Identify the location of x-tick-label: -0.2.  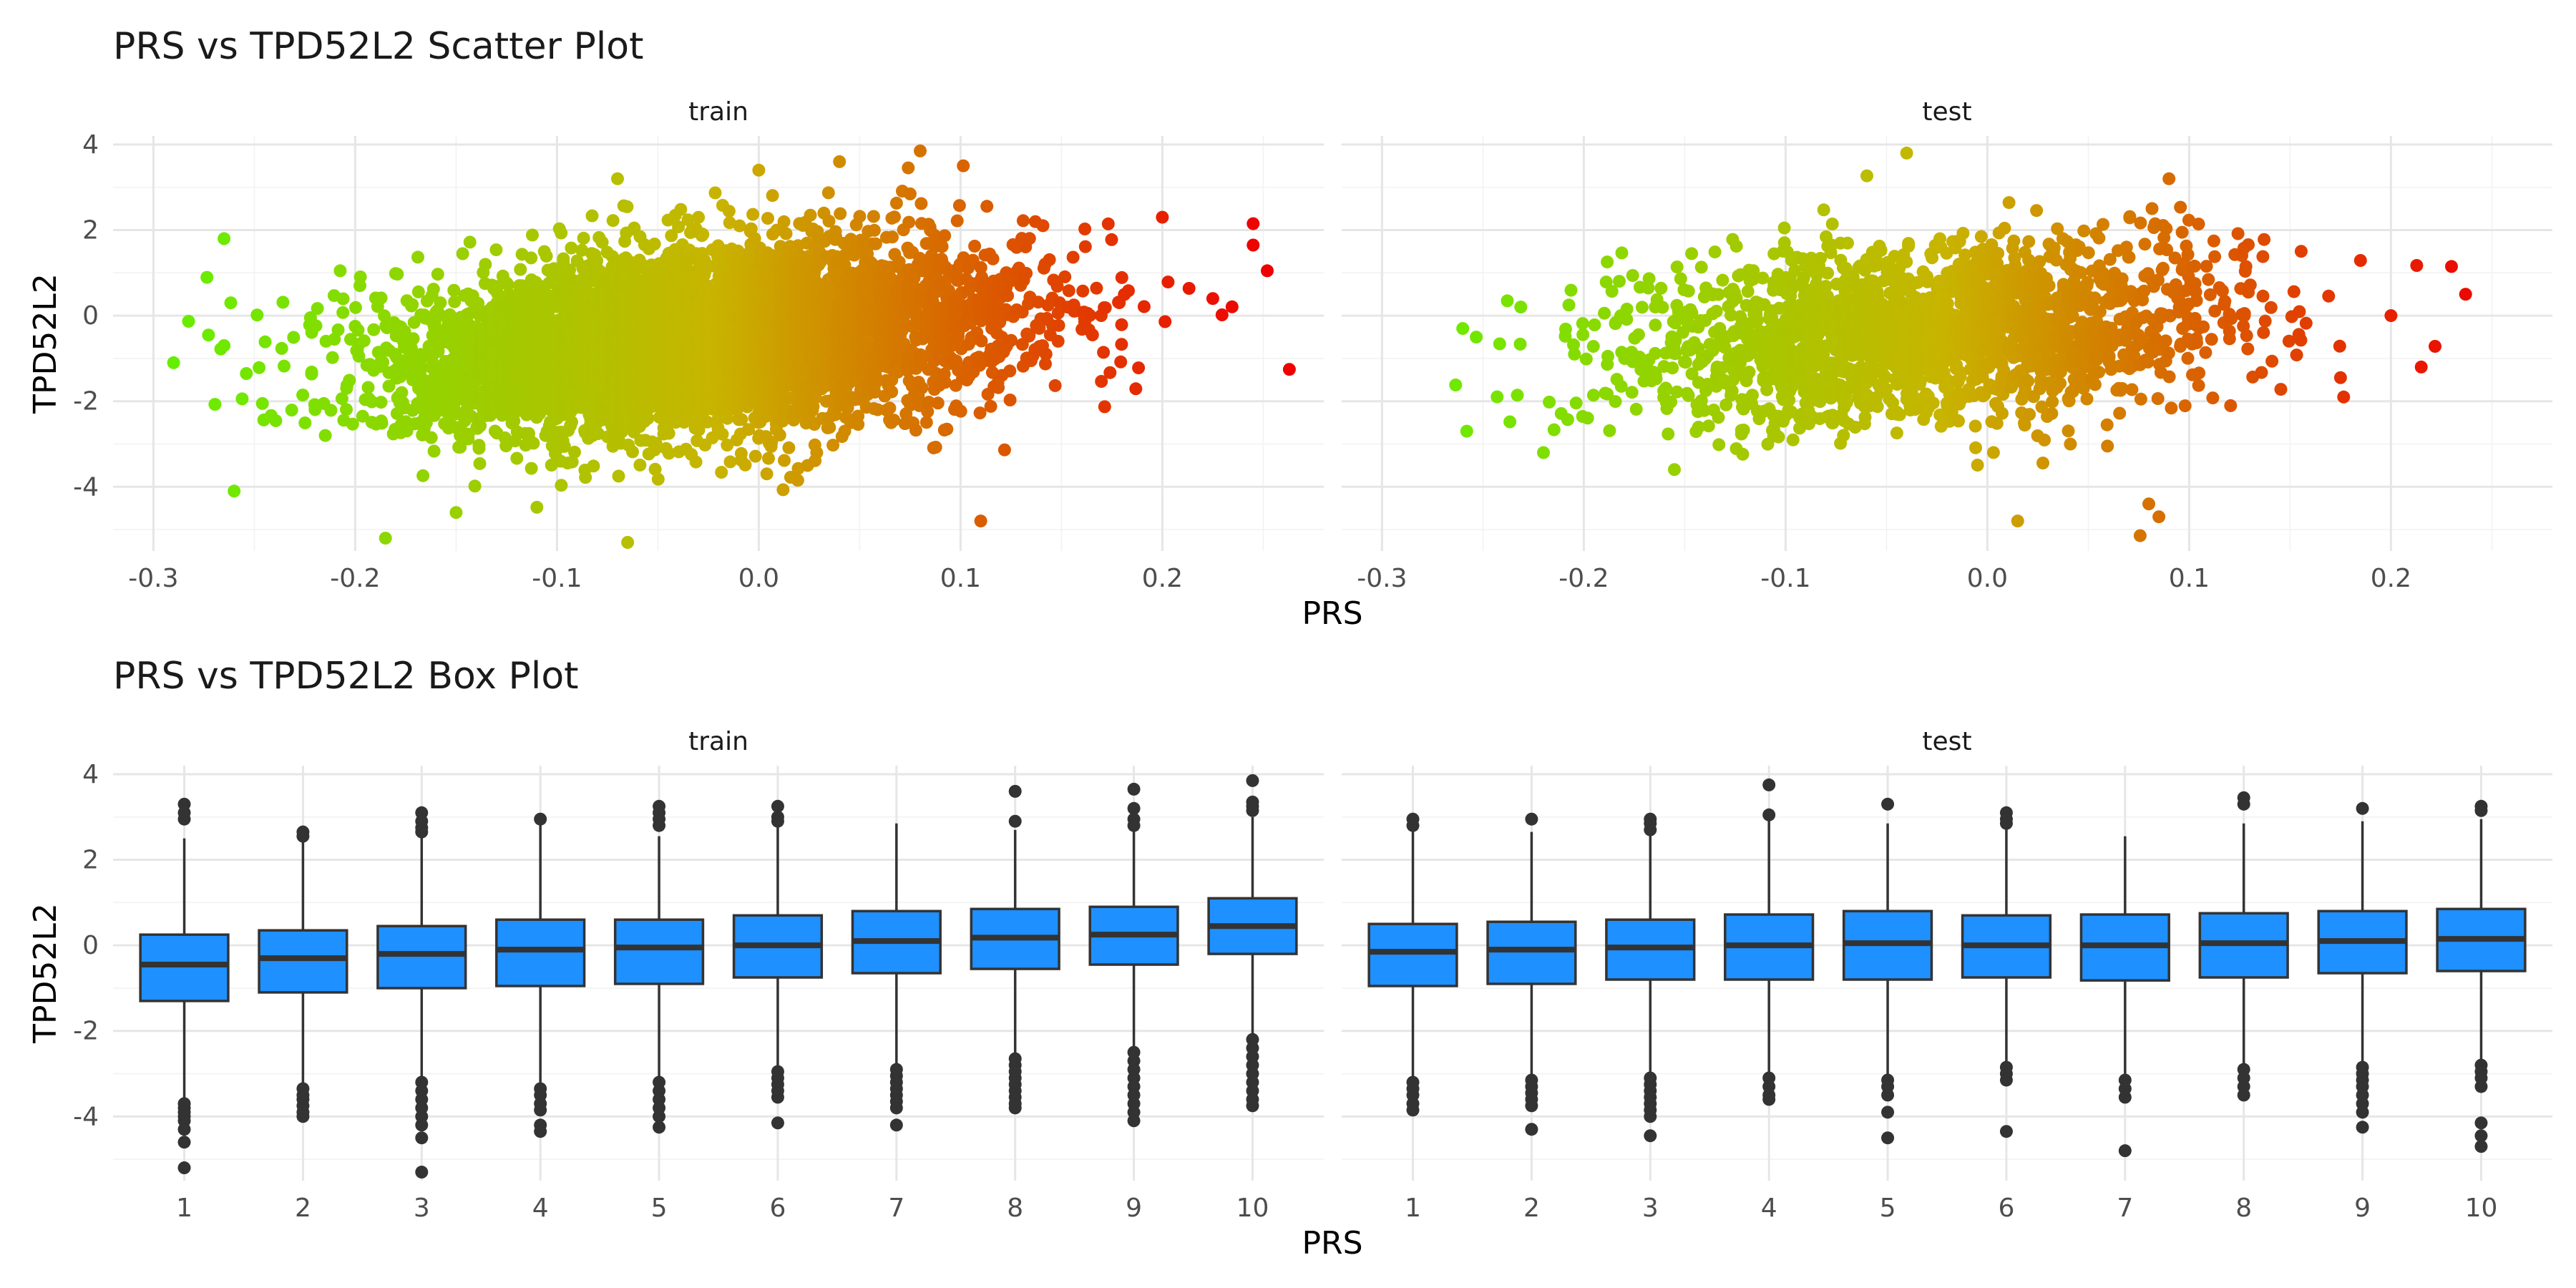
(355, 578).